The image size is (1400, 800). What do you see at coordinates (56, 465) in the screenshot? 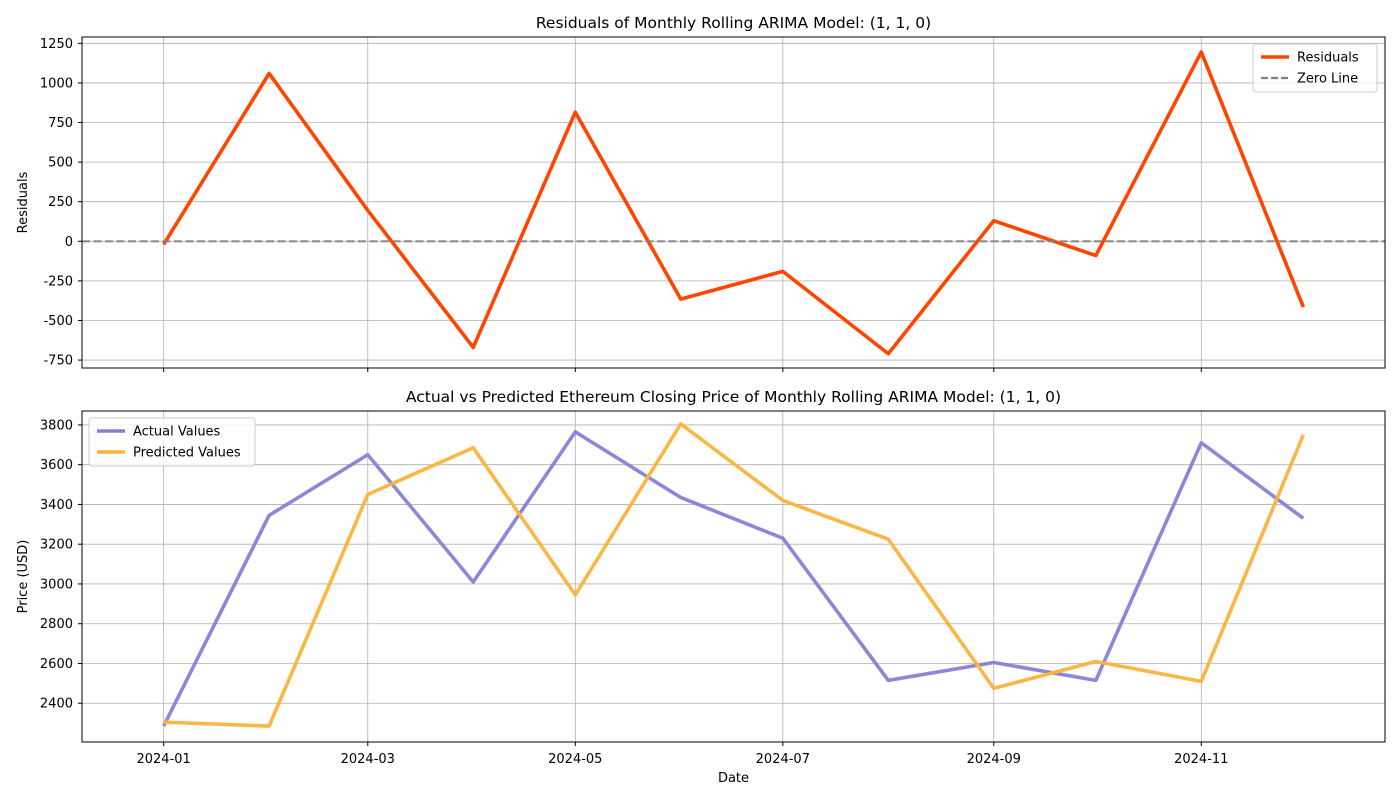
I see `y-tick-label: 3600` at bounding box center [56, 465].